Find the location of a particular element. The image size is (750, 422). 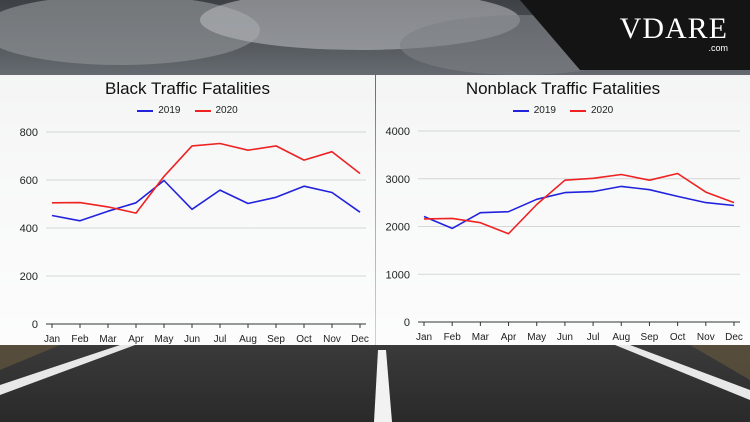

y-tick-label: 1000 is located at coordinates (398, 275).